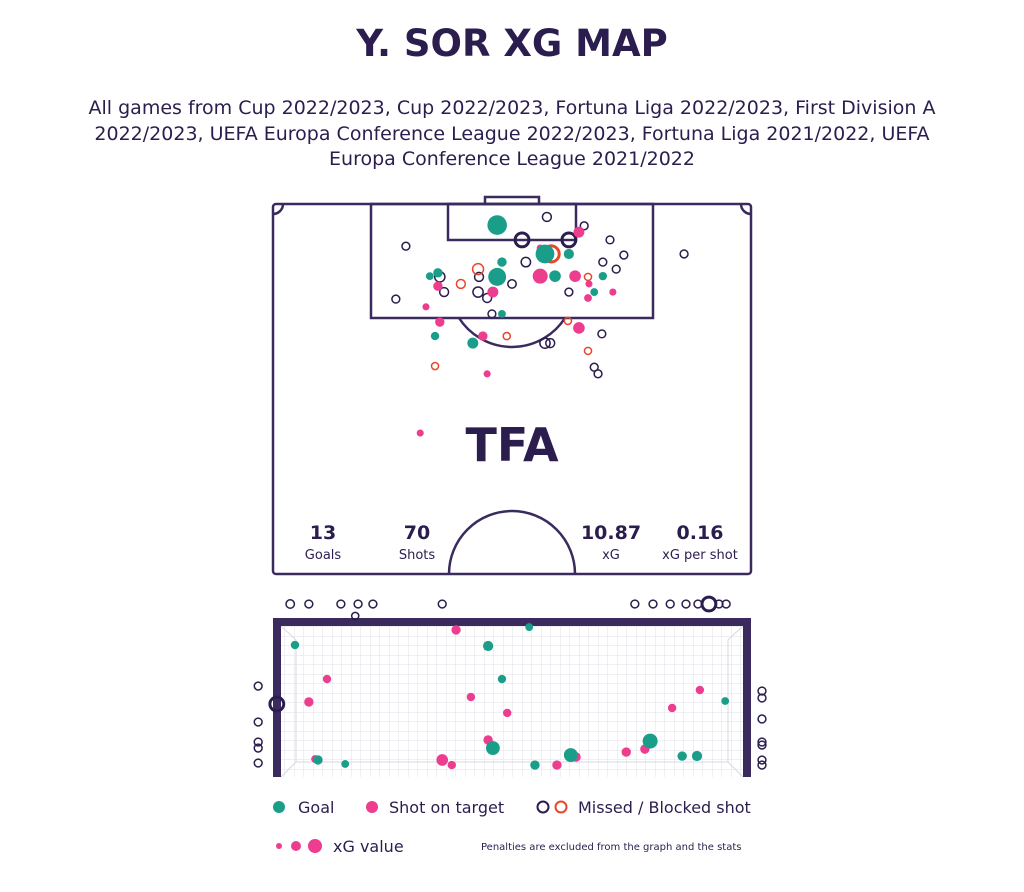 The image size is (1024, 892). I want to click on stat-label: xG per shot, so click(700, 555).